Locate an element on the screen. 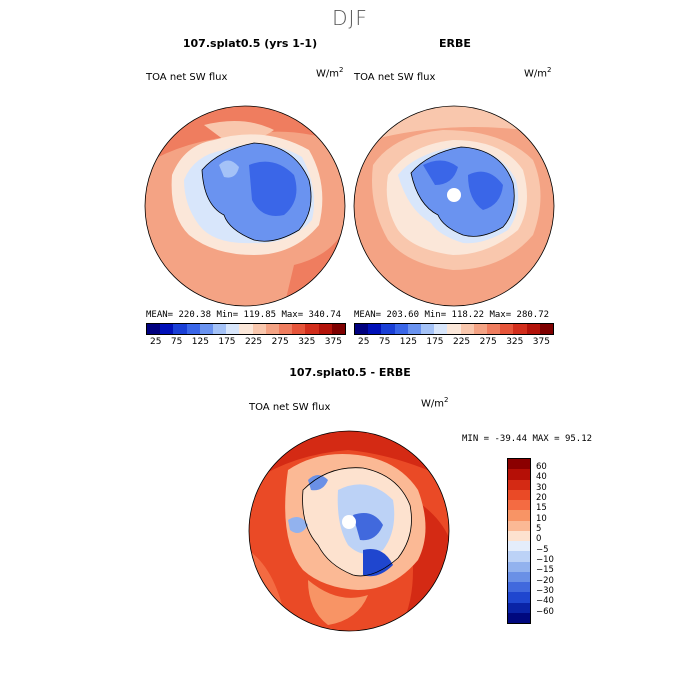 This screenshot has height=700, width=700. obs-colorbar-tick-label: 325 is located at coordinates (515, 342).